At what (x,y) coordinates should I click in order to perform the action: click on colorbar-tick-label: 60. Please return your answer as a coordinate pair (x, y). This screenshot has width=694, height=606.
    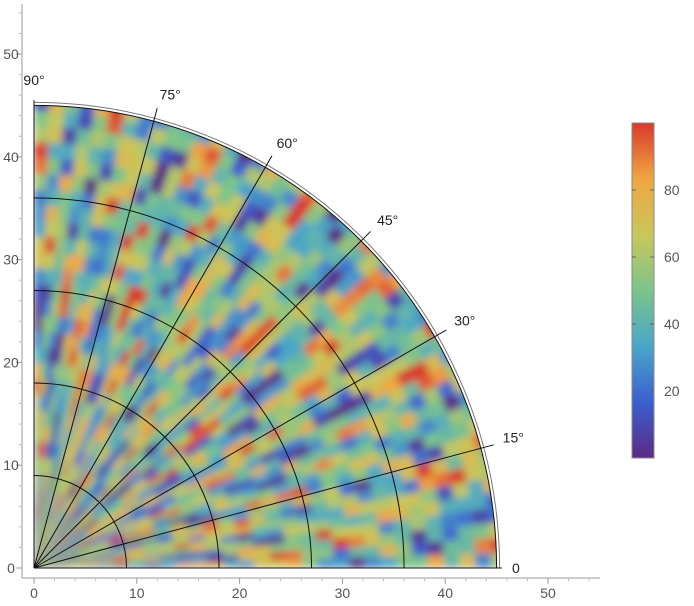
    Looking at the image, I should click on (672, 257).